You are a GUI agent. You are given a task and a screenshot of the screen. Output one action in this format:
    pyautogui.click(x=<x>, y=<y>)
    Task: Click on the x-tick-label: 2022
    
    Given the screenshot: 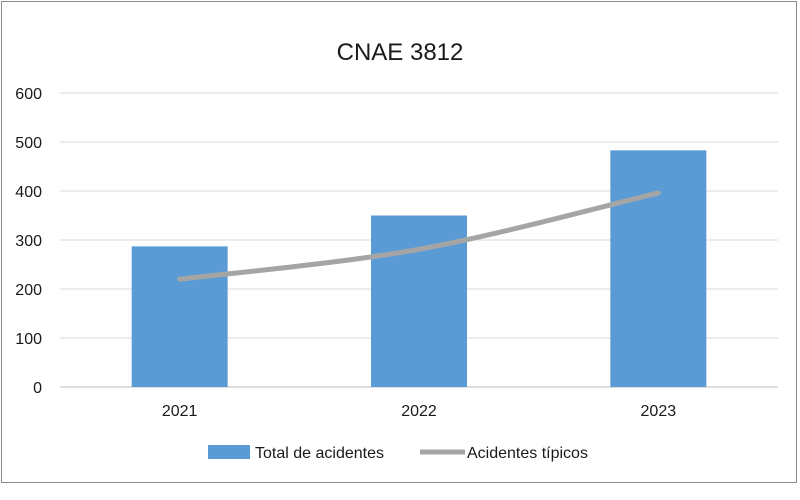 What is the action you would take?
    pyautogui.click(x=419, y=411)
    